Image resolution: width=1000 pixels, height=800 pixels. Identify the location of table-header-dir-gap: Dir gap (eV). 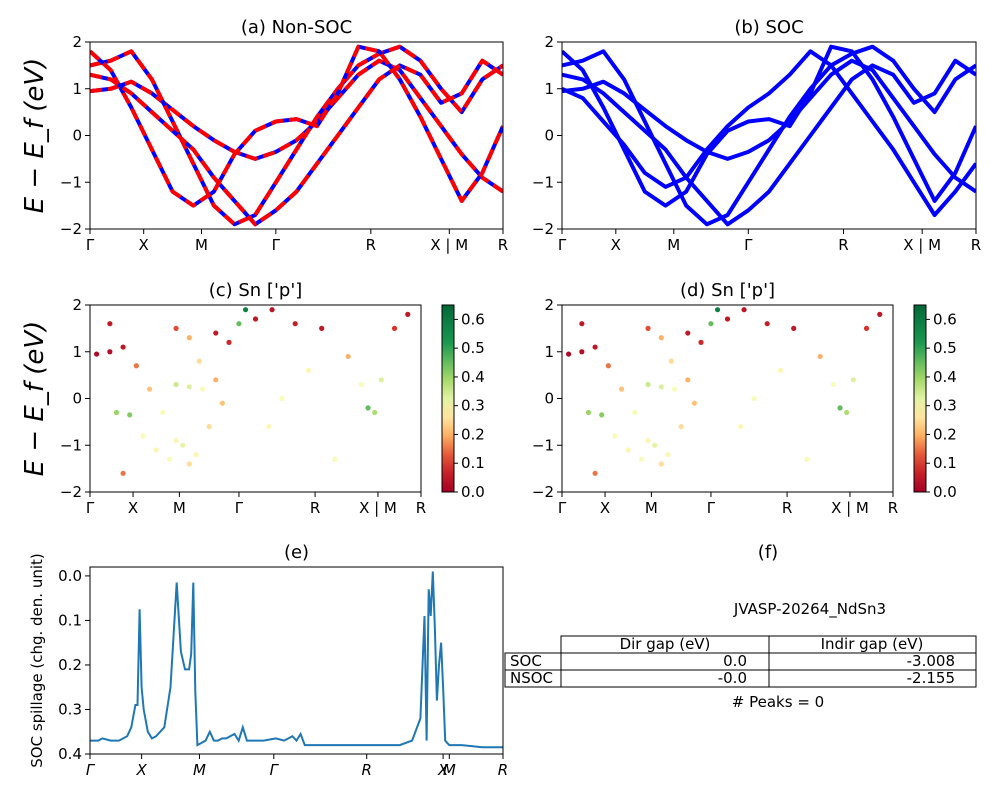
(665, 644).